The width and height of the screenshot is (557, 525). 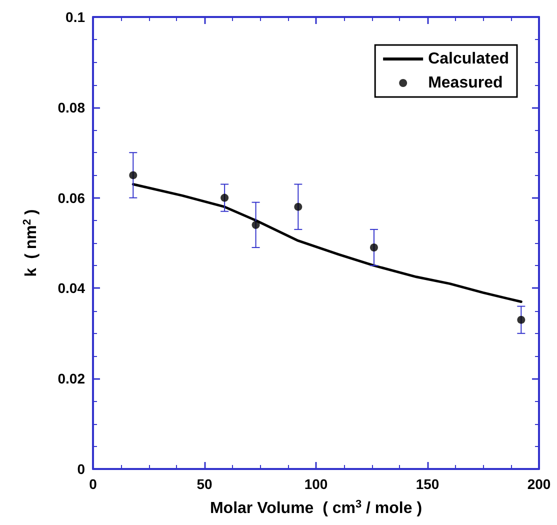 What do you see at coordinates (72, 107) in the screenshot?
I see `y-tick-label: 0.08` at bounding box center [72, 107].